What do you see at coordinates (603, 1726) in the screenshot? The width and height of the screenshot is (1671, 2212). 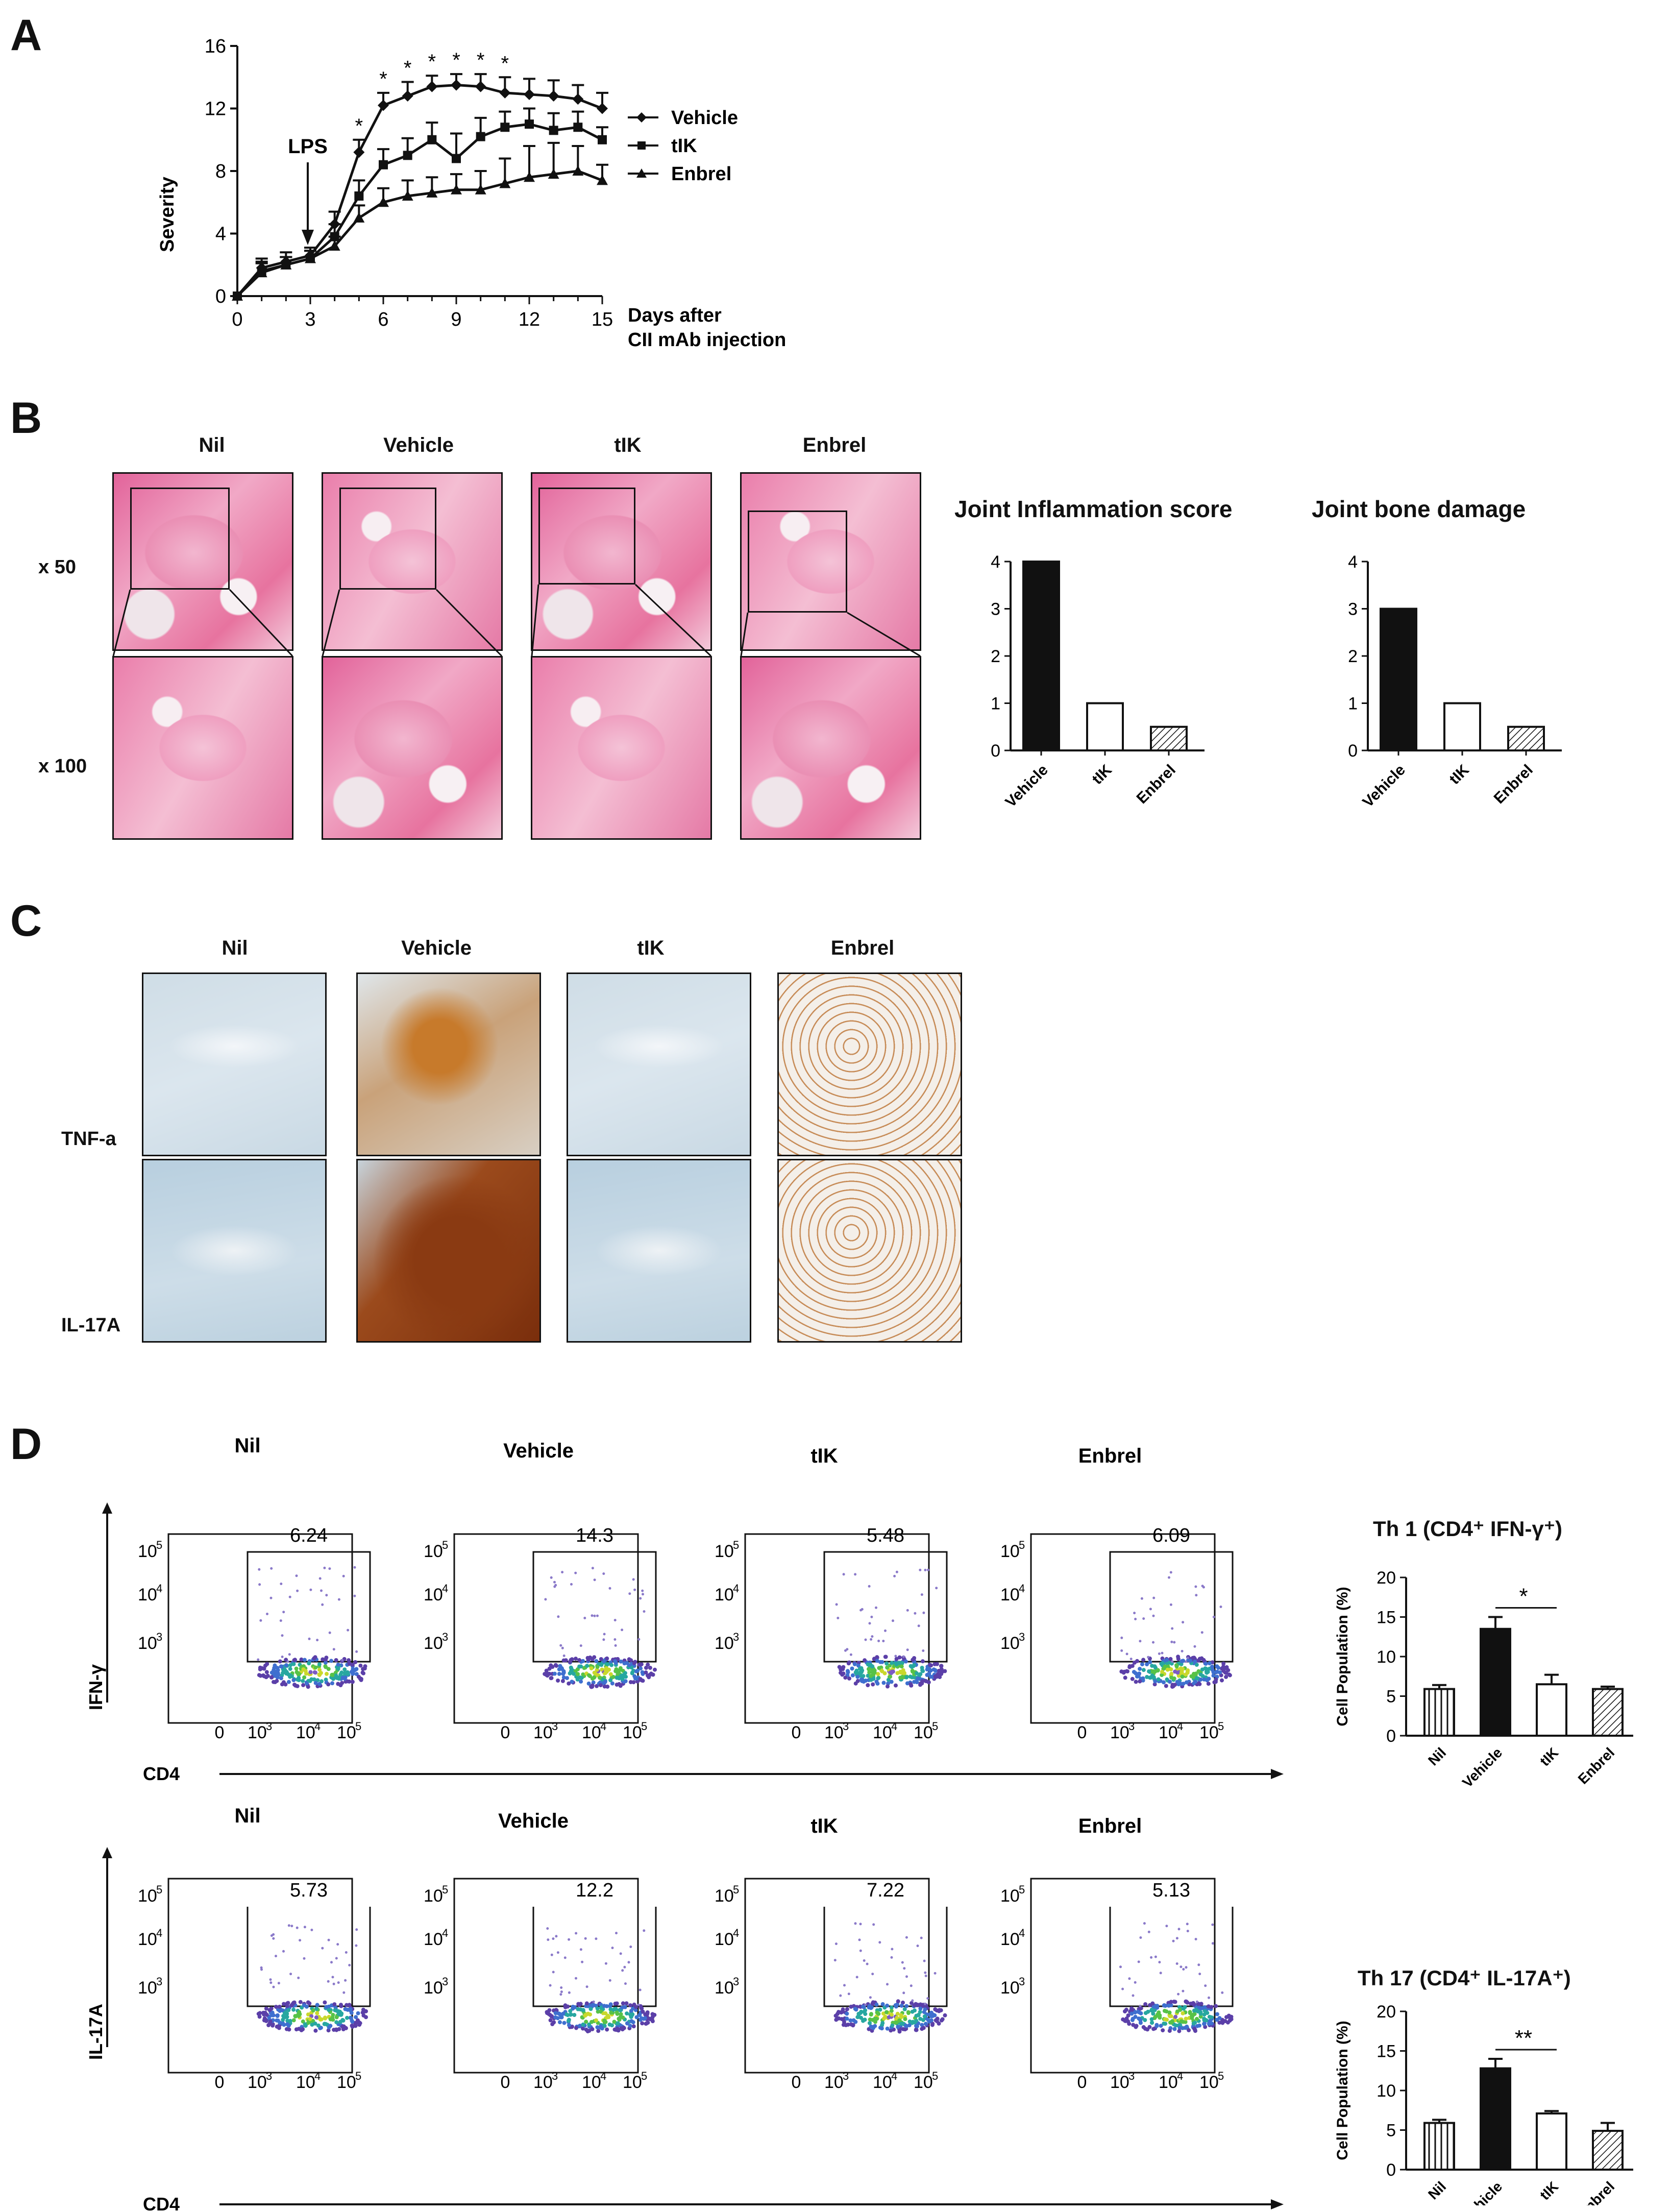 I see `x-tick-exponent: 4` at bounding box center [603, 1726].